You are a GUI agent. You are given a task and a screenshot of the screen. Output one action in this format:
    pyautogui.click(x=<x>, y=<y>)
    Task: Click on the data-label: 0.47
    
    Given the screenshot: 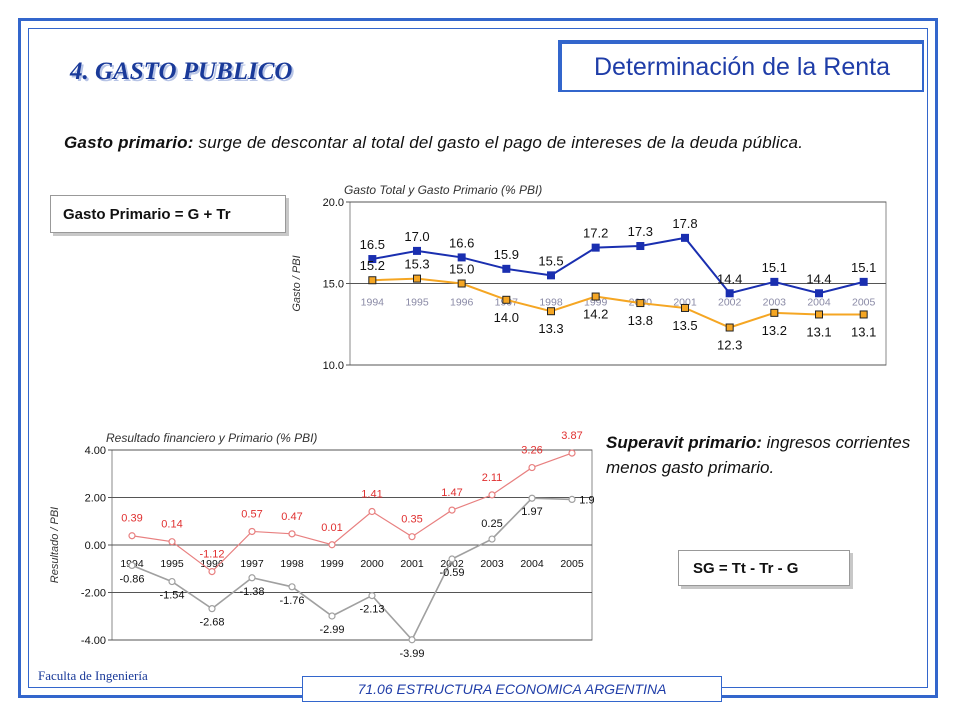 What is the action you would take?
    pyautogui.click(x=291, y=517)
    